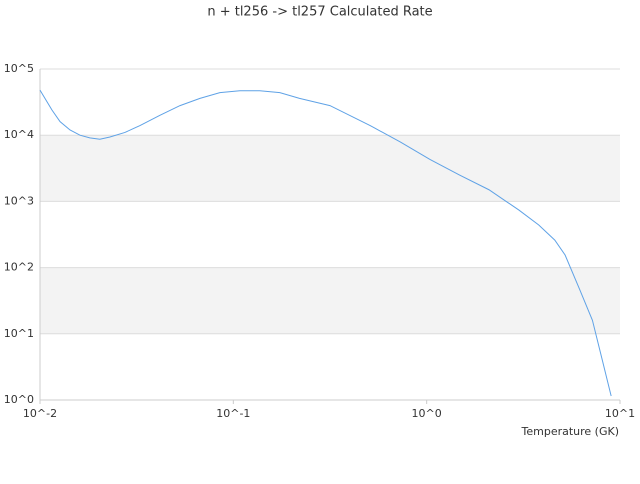 The image size is (640, 484). I want to click on y-tick-label: 10^3, so click(19, 200).